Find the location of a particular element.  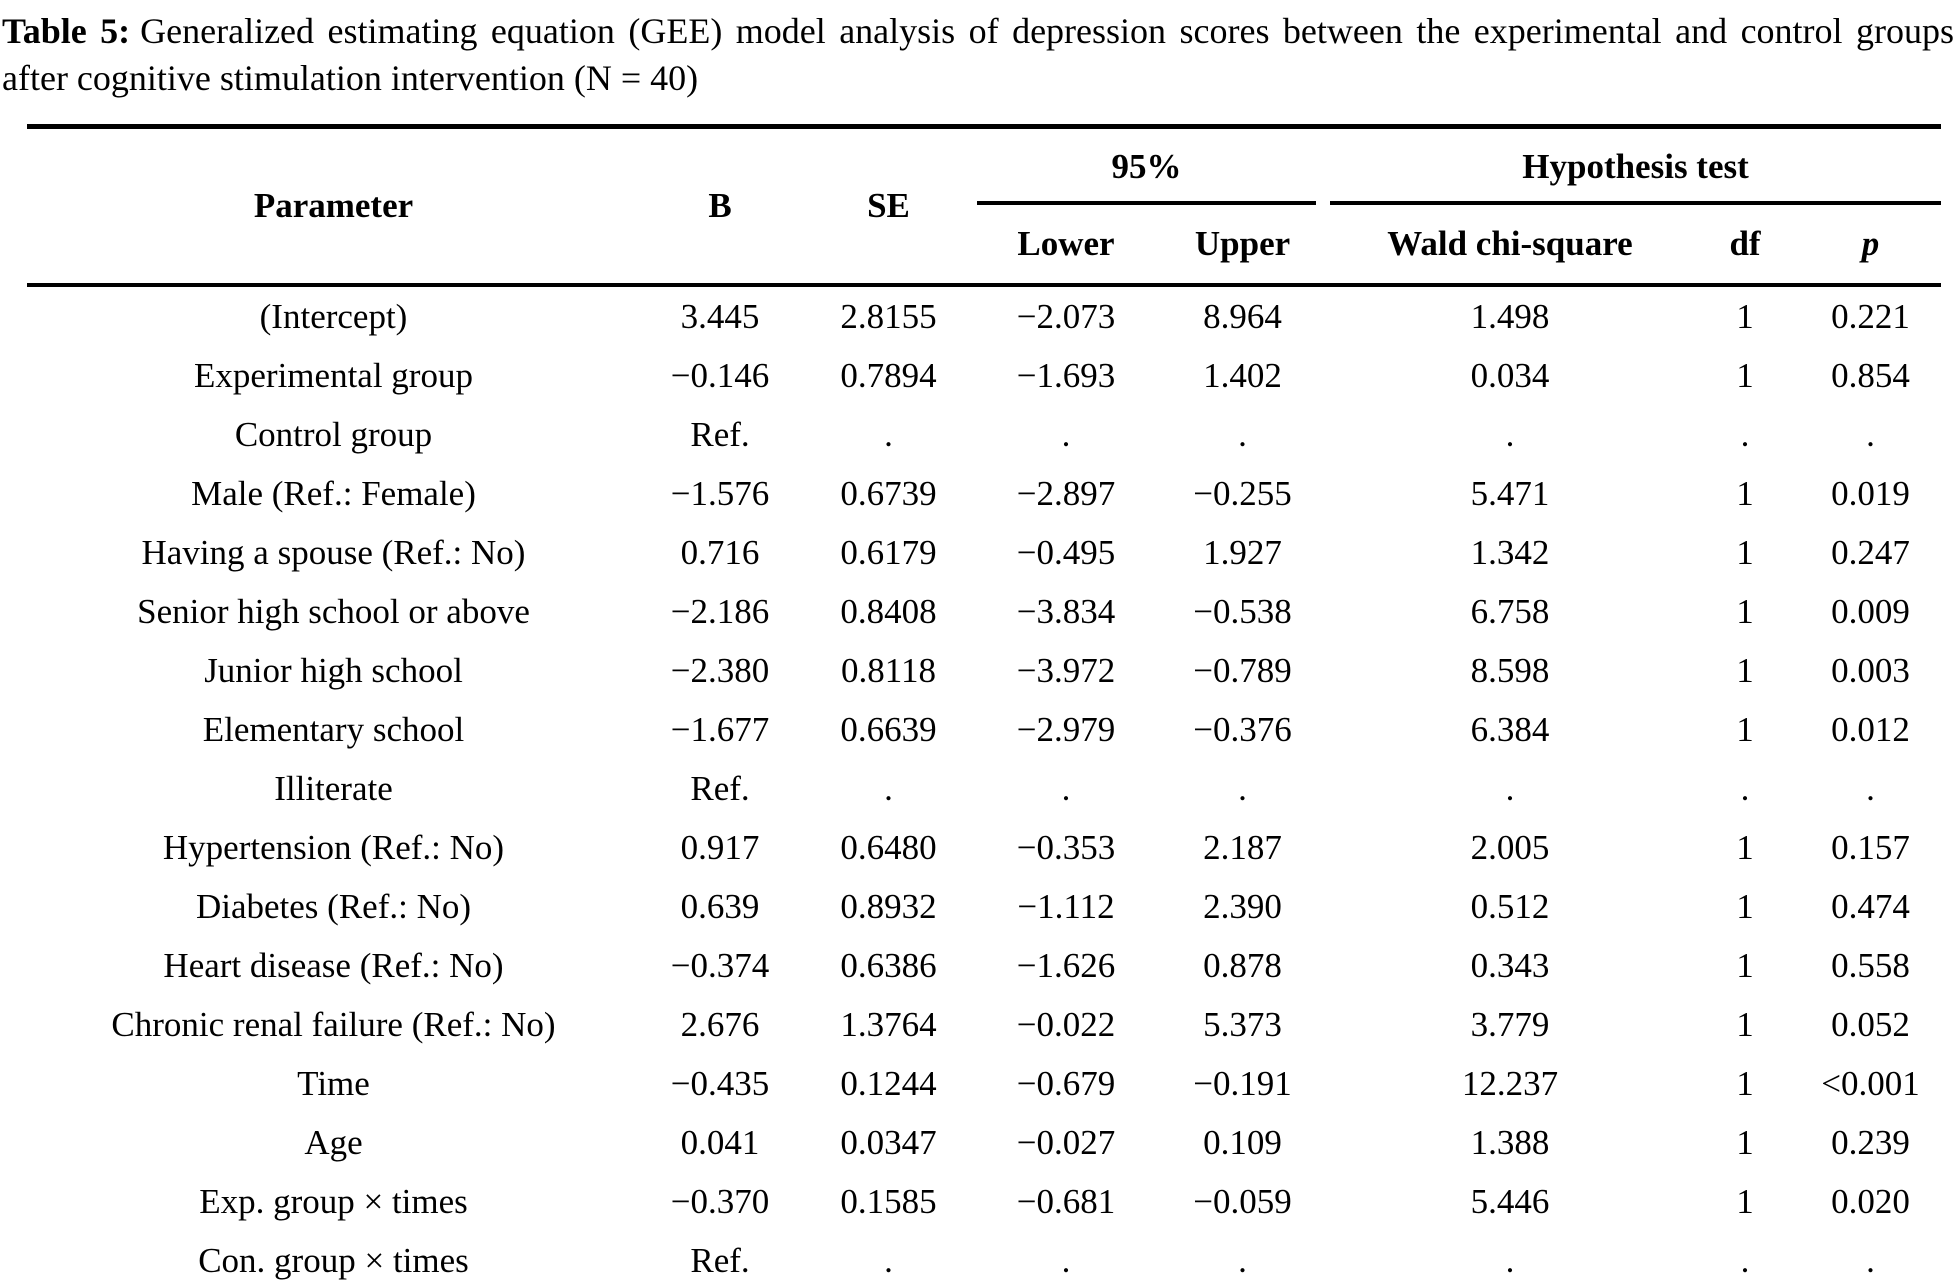

value-cell: −0.538 is located at coordinates (1242, 611).